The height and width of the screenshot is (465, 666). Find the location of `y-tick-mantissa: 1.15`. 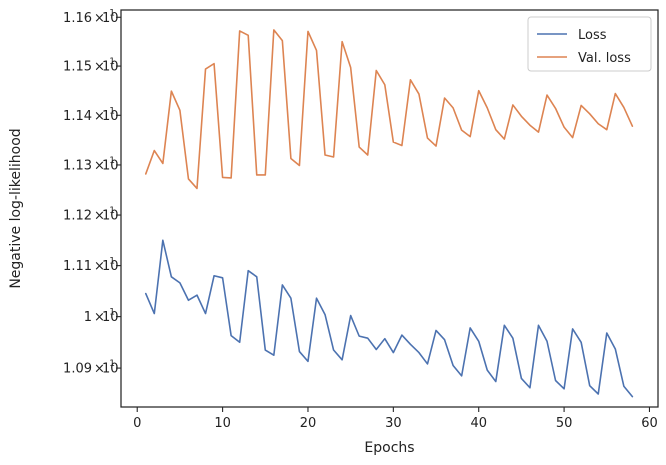

y-tick-mantissa: 1.15 is located at coordinates (77, 67).